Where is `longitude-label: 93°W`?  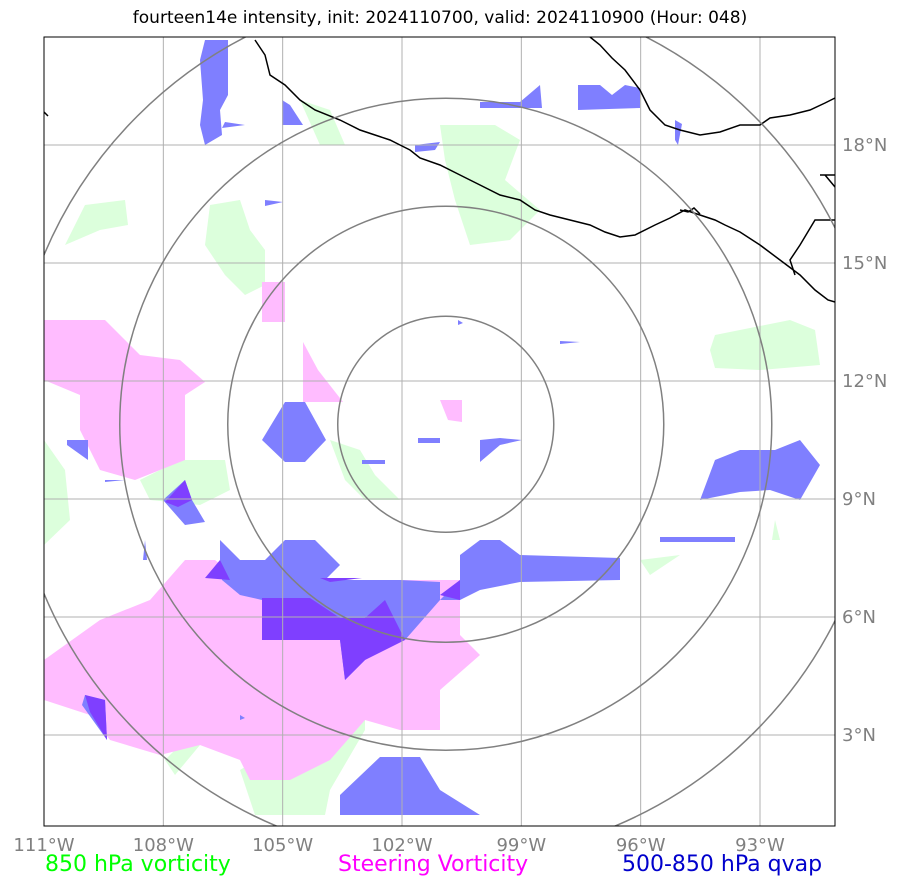
longitude-label: 93°W is located at coordinates (760, 845).